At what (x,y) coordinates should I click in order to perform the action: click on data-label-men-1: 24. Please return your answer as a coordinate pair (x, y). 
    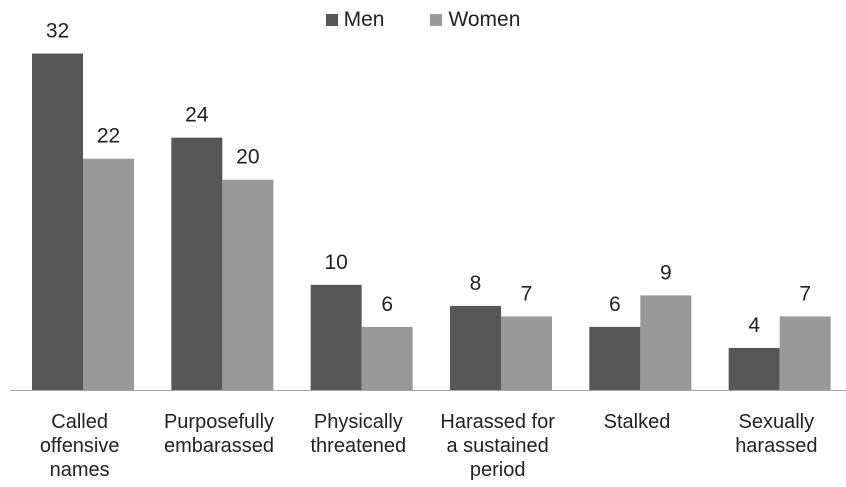
    Looking at the image, I should click on (197, 115).